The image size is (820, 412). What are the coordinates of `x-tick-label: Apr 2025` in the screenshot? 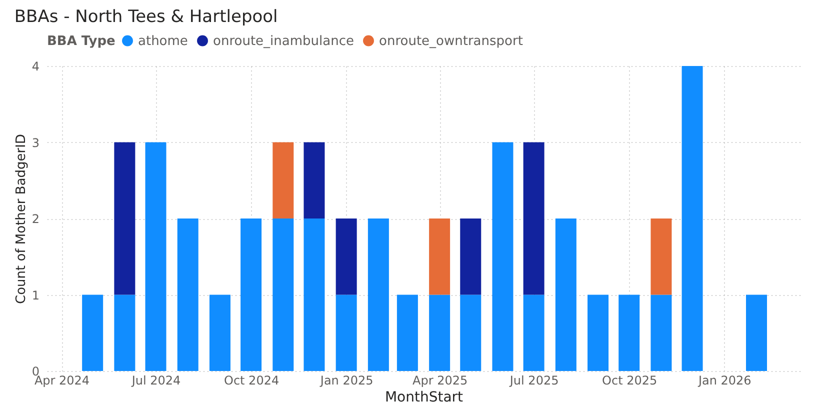 It's located at (440, 381).